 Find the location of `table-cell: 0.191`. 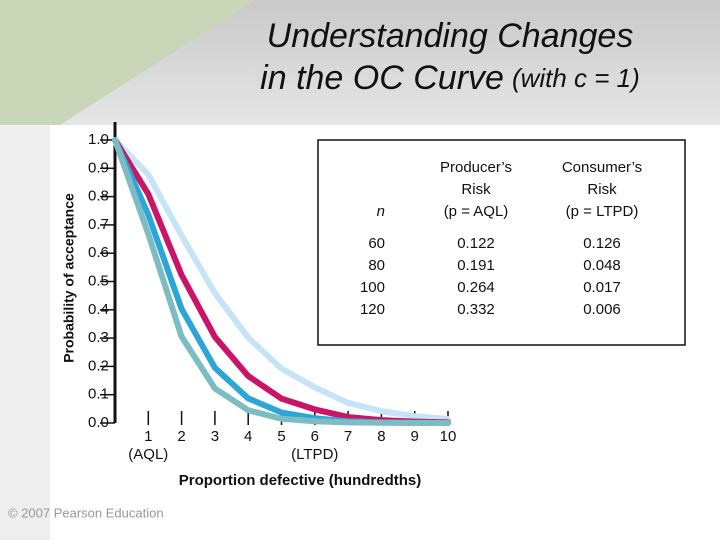

table-cell: 0.191 is located at coordinates (476, 265).